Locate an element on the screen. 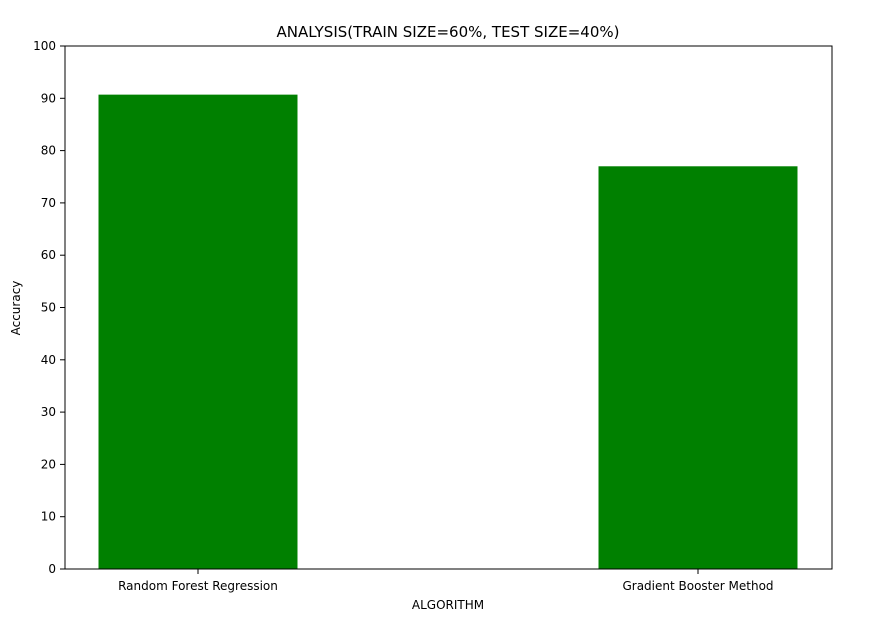 The height and width of the screenshot is (631, 872). y-tick-label: 10 is located at coordinates (48, 517).